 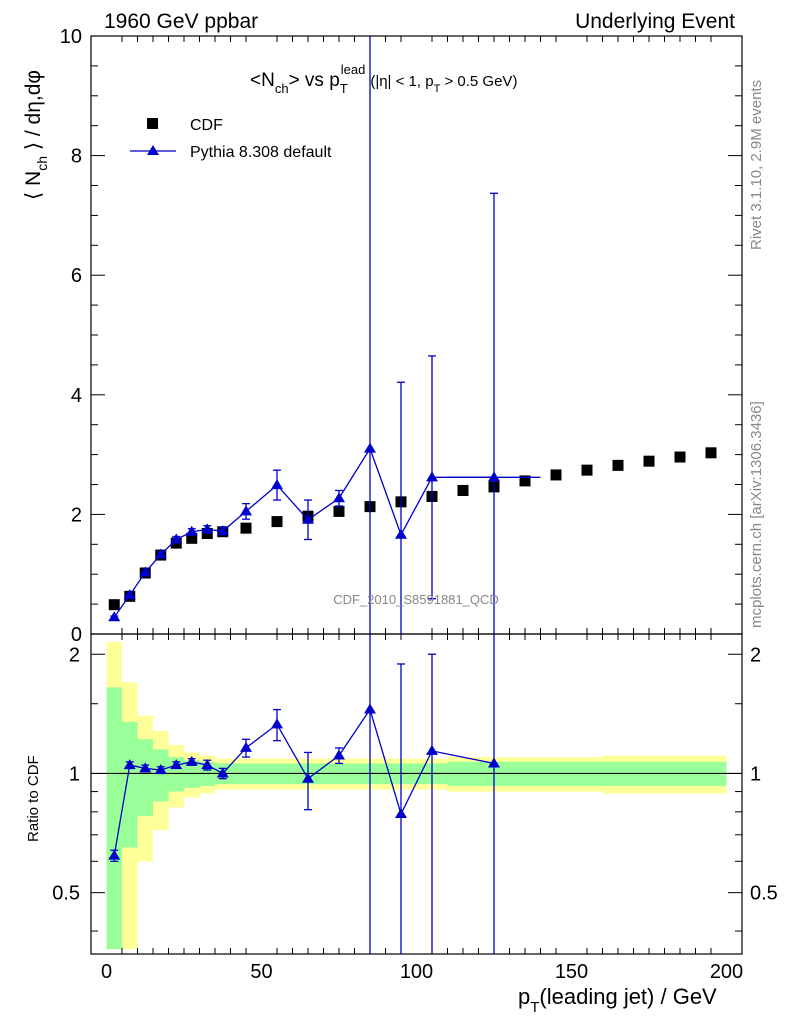 What do you see at coordinates (726, 972) in the screenshot?
I see `x-tick-label: 200` at bounding box center [726, 972].